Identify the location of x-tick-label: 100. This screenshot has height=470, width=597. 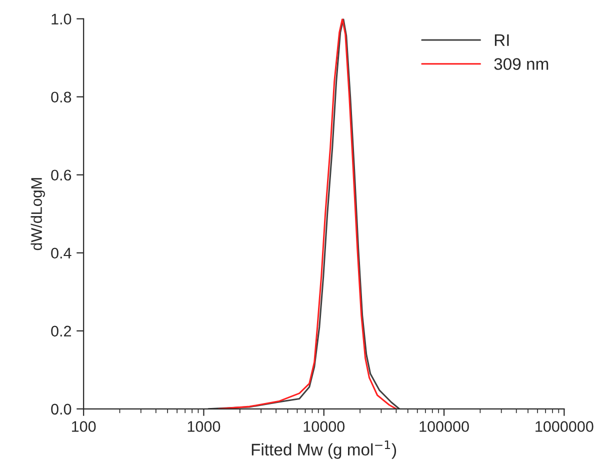
(84, 426).